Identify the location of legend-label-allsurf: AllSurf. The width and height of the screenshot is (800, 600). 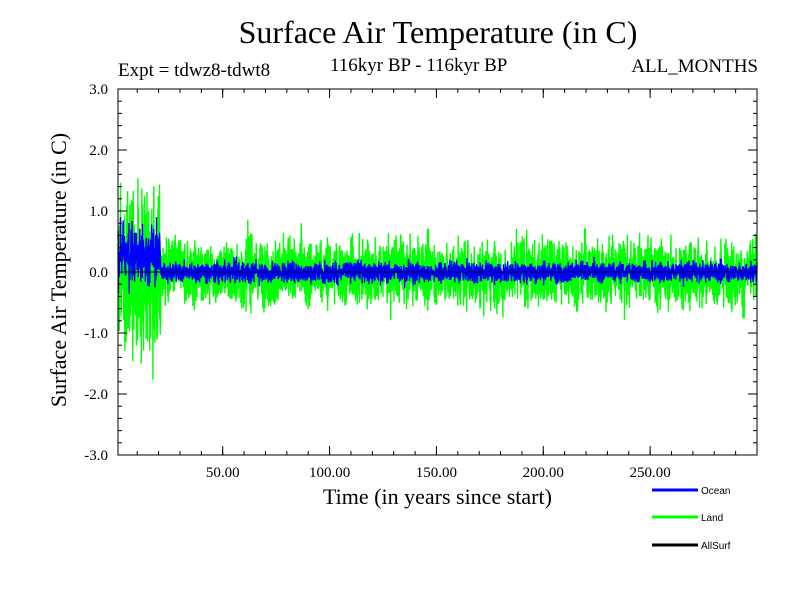
(716, 546).